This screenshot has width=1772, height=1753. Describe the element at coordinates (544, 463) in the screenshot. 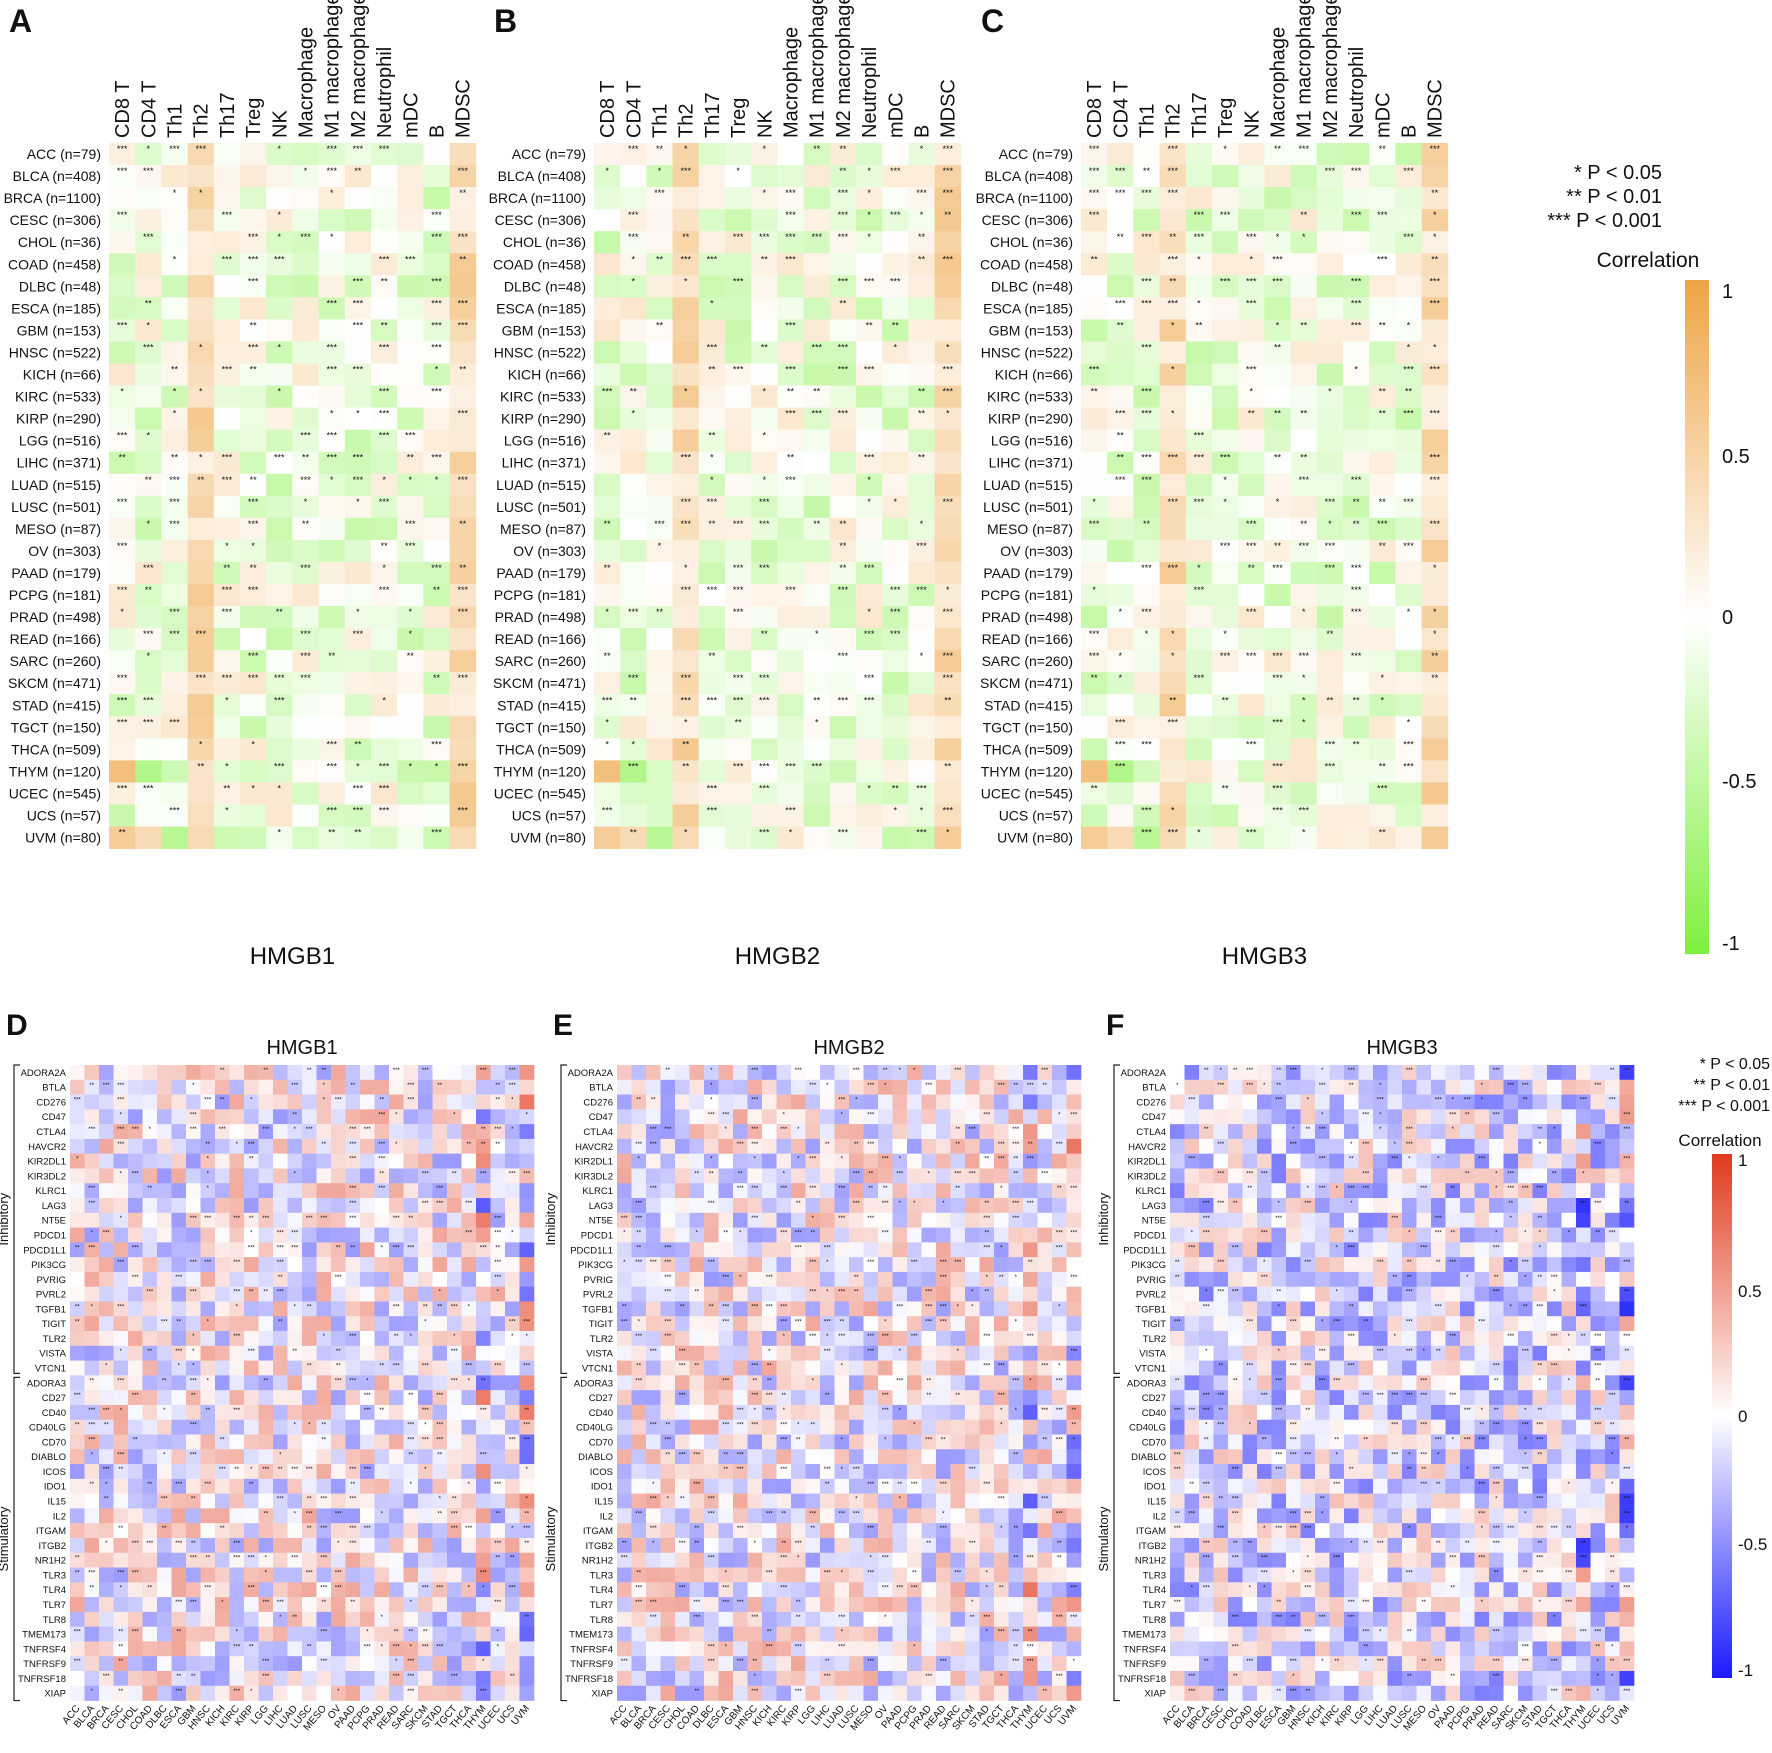

I see `cancer-label: LIHC (n=371)` at that location.